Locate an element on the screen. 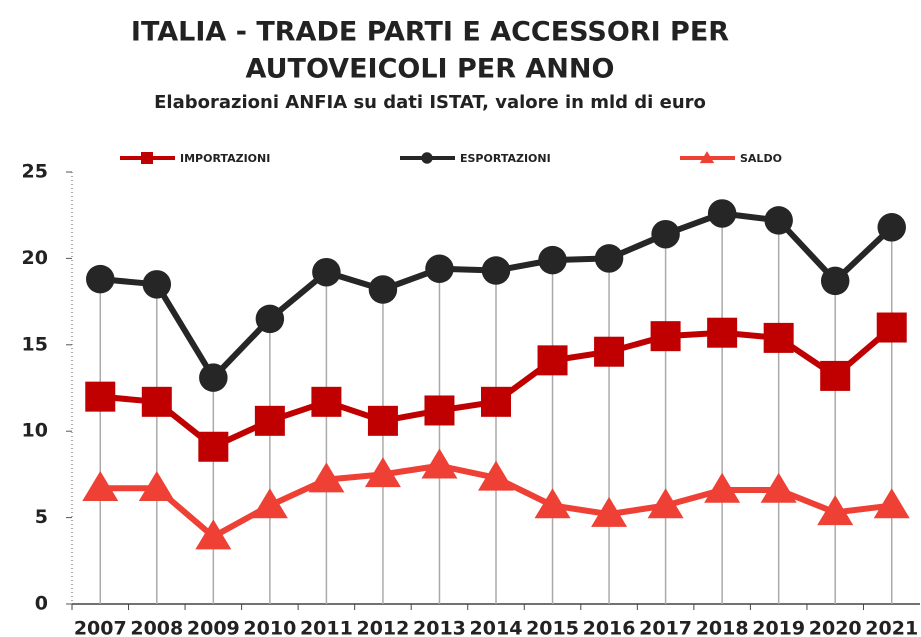  legend-label: ESPORTAZIONI is located at coordinates (505, 158).